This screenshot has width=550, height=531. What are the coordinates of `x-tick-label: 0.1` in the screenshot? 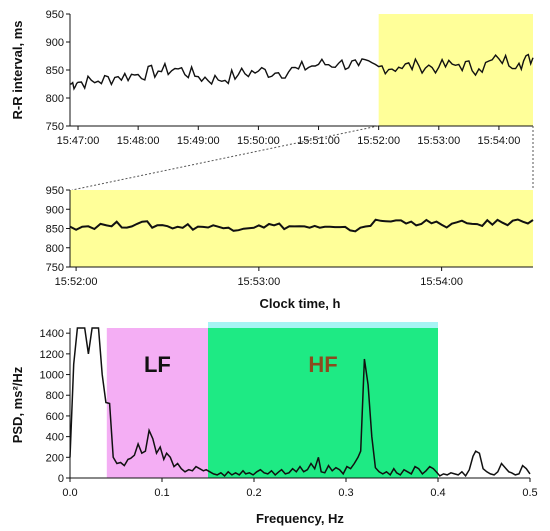 It's located at (161, 493).